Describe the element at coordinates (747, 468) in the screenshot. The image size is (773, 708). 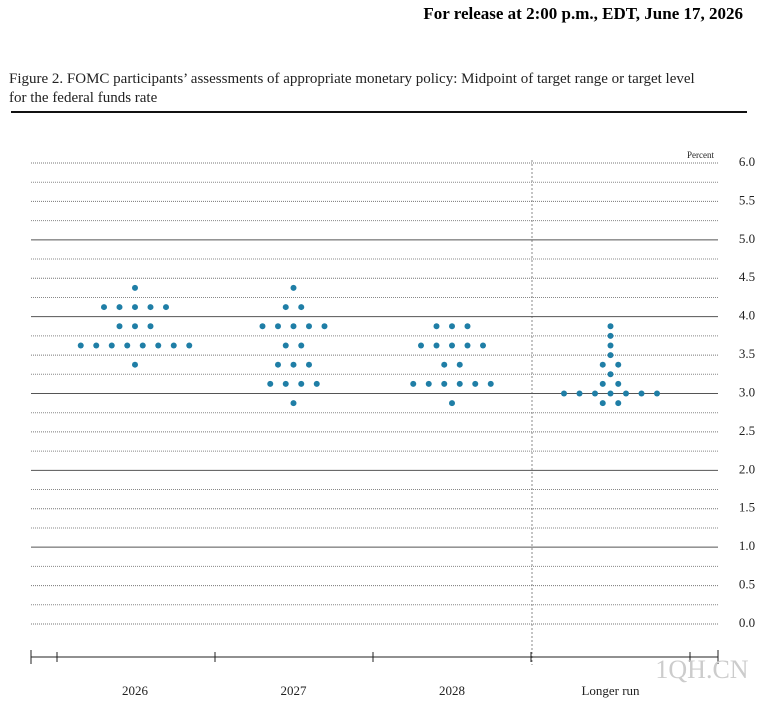
I see `y-tick-label: 2.0` at that location.